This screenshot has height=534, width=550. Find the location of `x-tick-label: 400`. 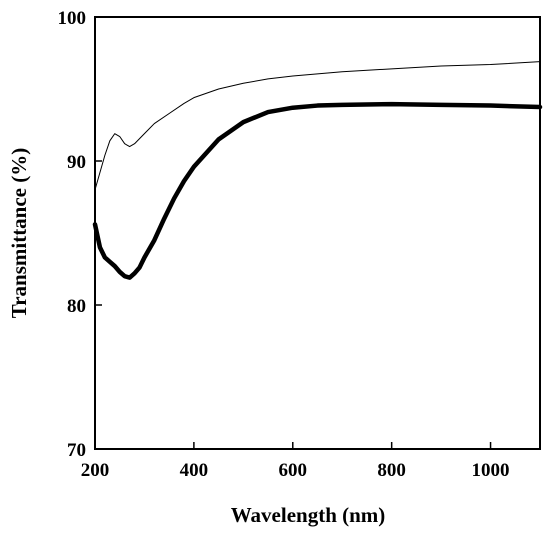

x-tick-label: 400 is located at coordinates (194, 470).